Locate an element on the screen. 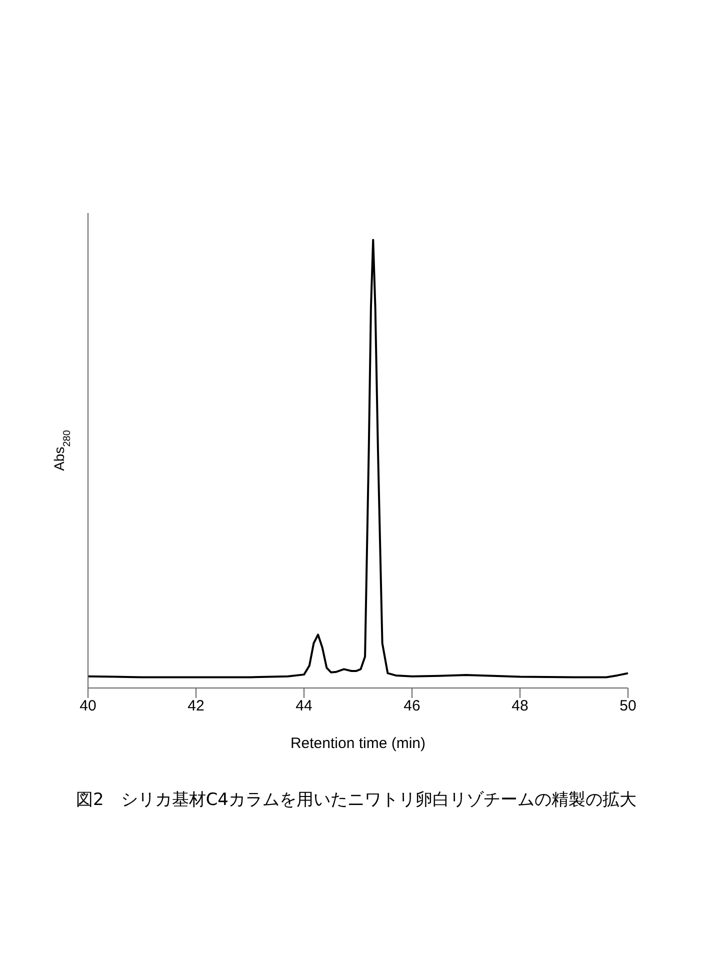 Image resolution: width=720 pixels, height=960 pixels. x-axis-title: Retention time (min) is located at coordinates (358, 743).